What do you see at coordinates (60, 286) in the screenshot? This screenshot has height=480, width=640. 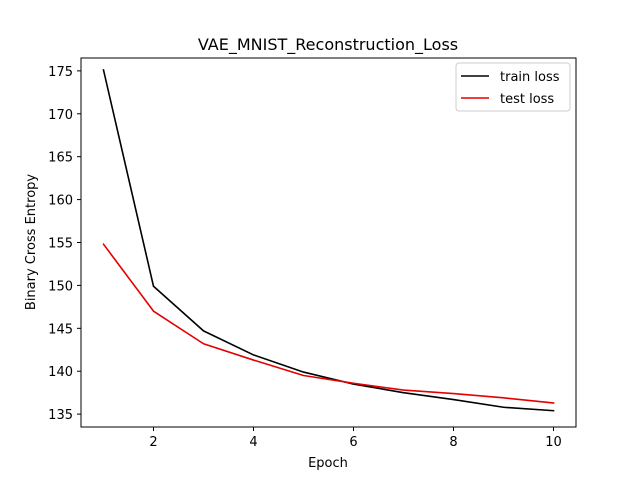 I see `y-tick-label: 150` at bounding box center [60, 286].